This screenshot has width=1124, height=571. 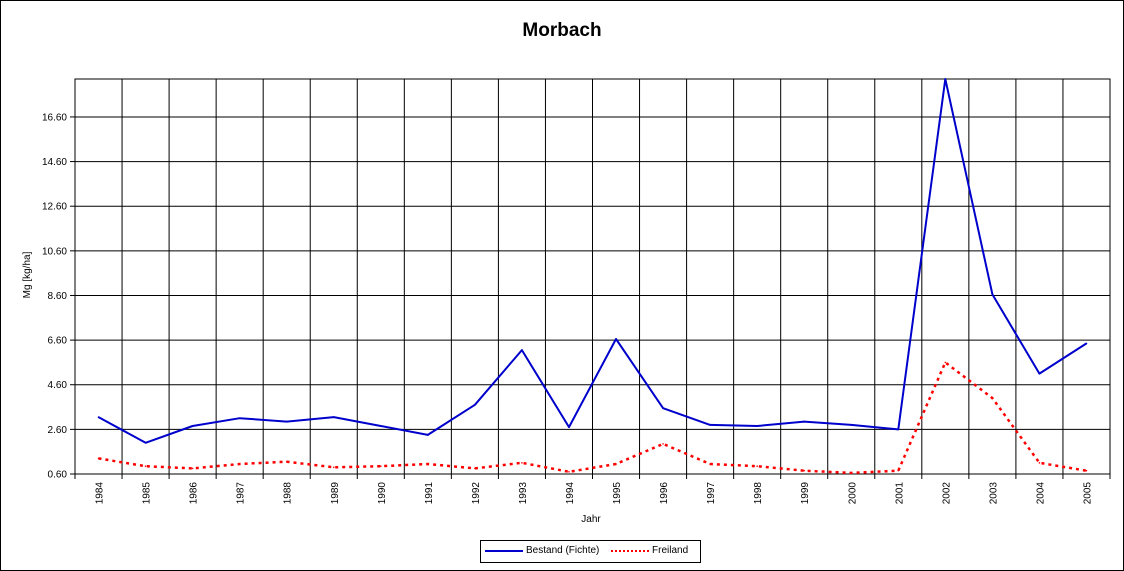 What do you see at coordinates (670, 550) in the screenshot?
I see `legend-label-freiland: Freiland` at bounding box center [670, 550].